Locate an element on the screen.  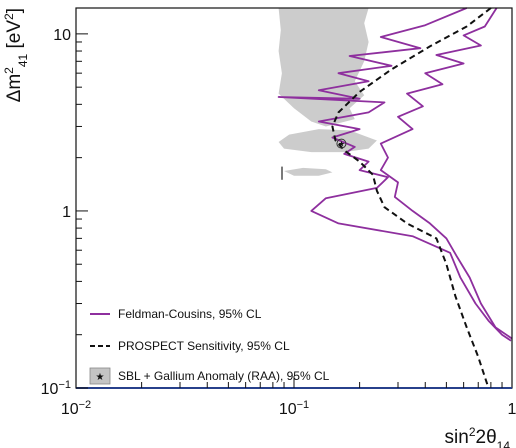
y-tick-label: 10−1 is located at coordinates (56, 388).